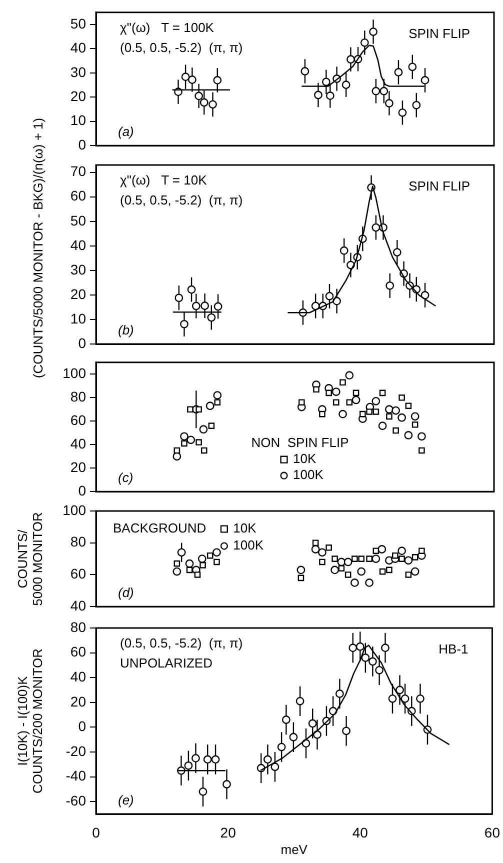 The image size is (503, 863). What do you see at coordinates (76, 750) in the screenshot?
I see `y-tick-label: -20` at bounding box center [76, 750].